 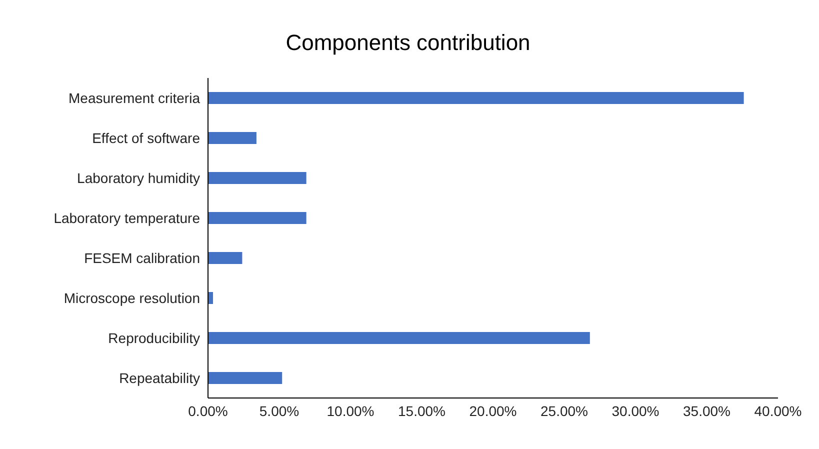 What do you see at coordinates (279, 410) in the screenshot?
I see `x-tick-label: 5.00%` at bounding box center [279, 410].